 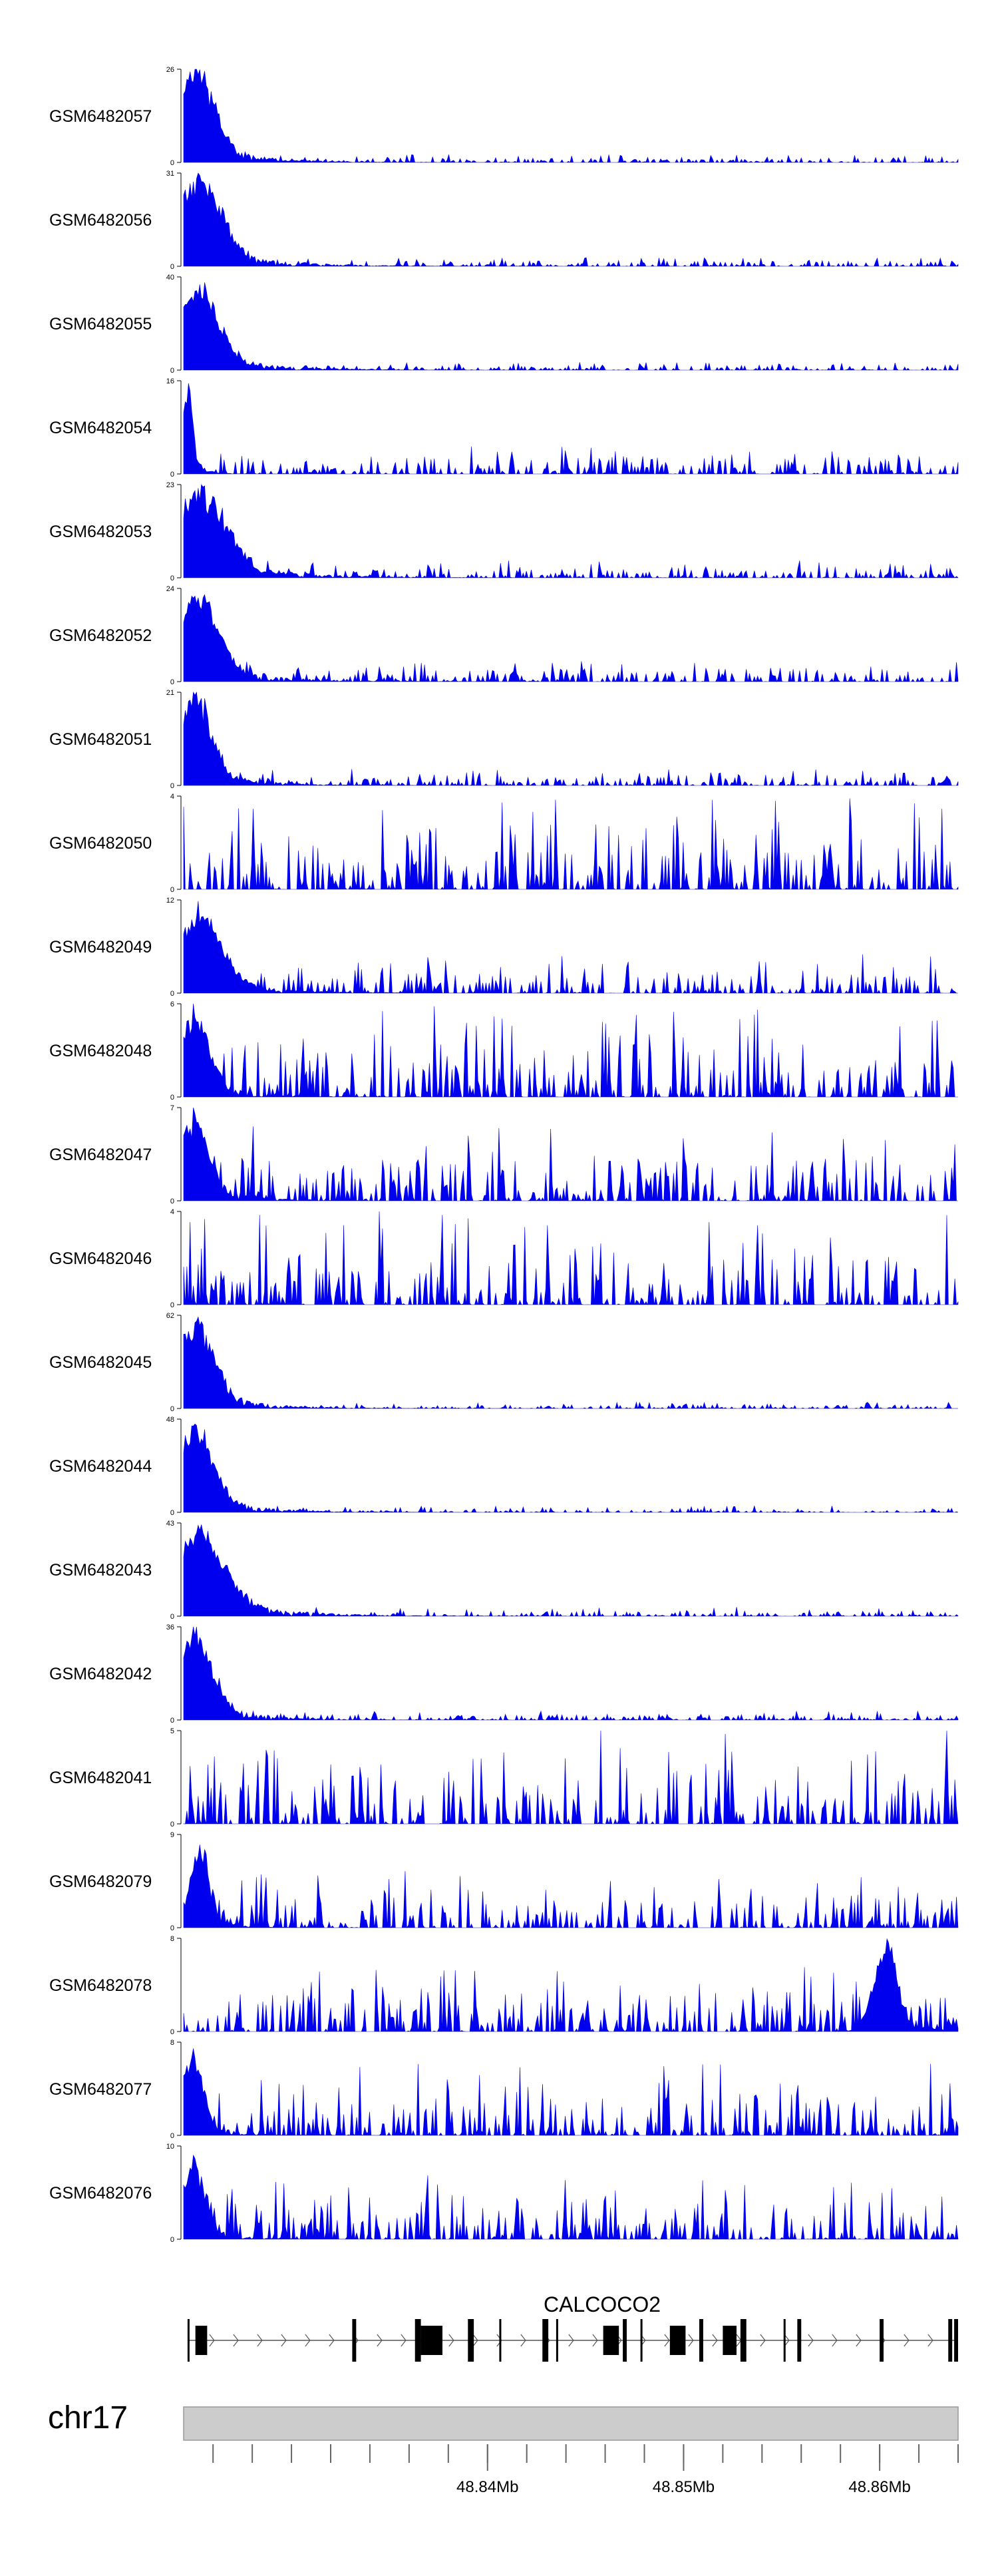 What do you see at coordinates (170, 1420) in the screenshot?
I see `y-max-label: 48` at bounding box center [170, 1420].